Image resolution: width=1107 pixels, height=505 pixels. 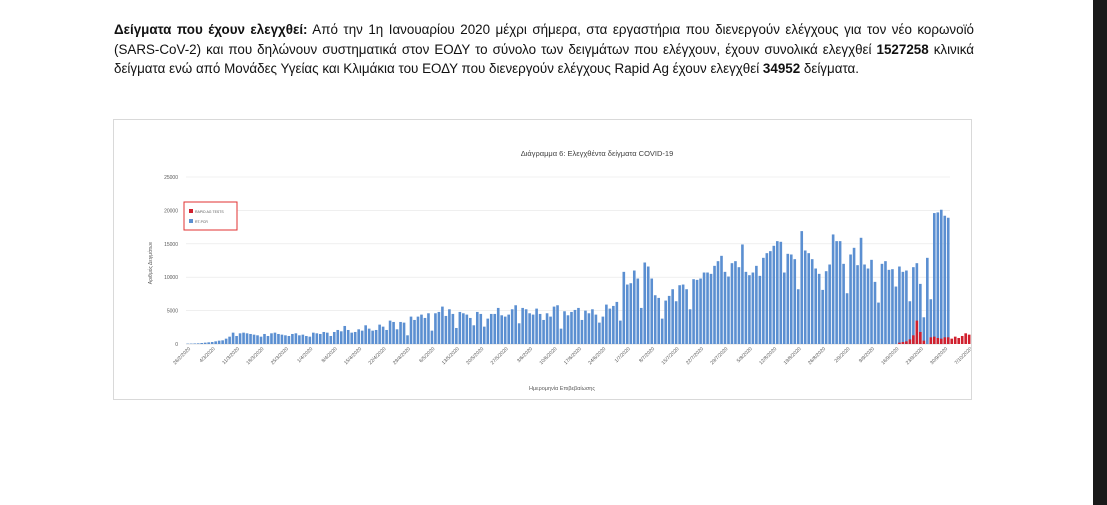 What do you see at coordinates (817, 356) in the screenshot?
I see `x-tick-label: 26/8/2020` at bounding box center [817, 356].